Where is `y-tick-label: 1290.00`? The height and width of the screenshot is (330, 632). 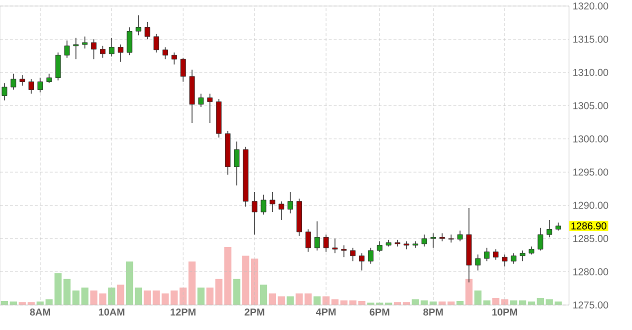
y-tick-label: 1290.00 is located at coordinates (590, 205).